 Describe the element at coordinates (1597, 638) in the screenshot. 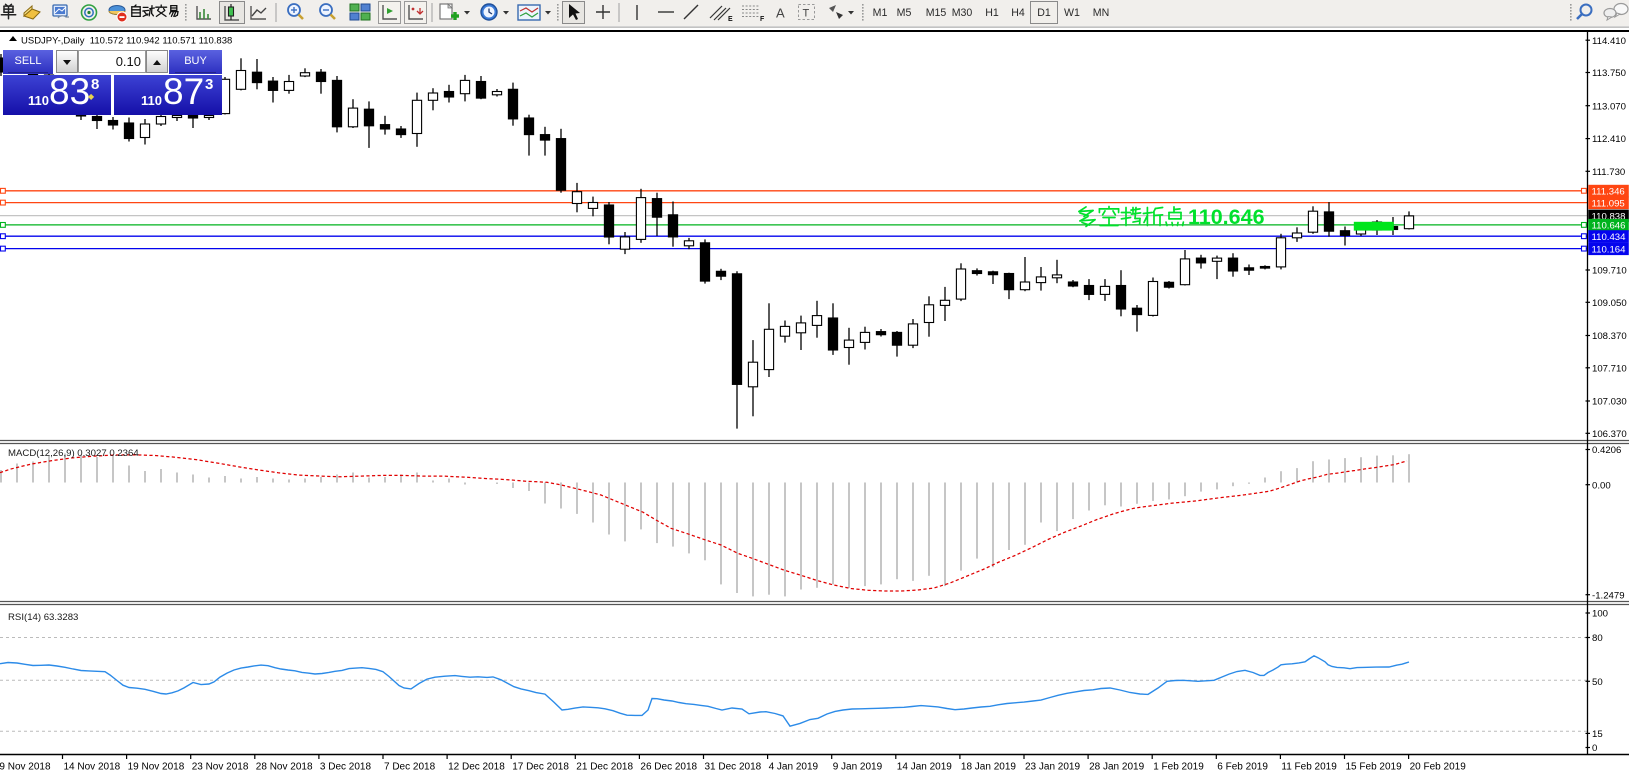

I see `svg-text: 80` at that location.